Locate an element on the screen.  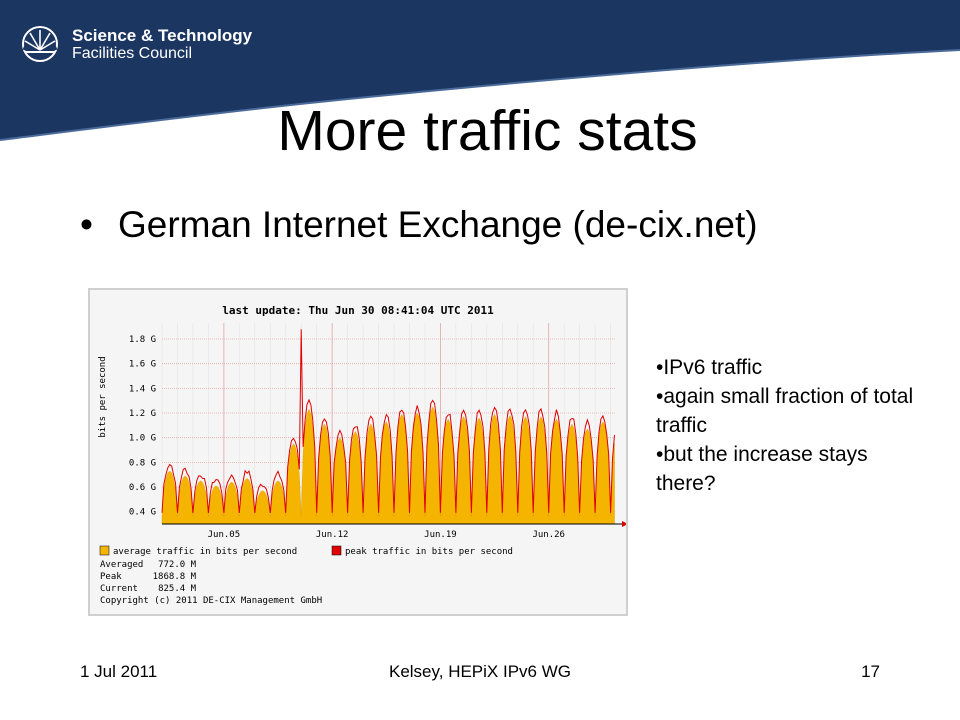
y-tick-label: 1.4 G is located at coordinates (142, 389).